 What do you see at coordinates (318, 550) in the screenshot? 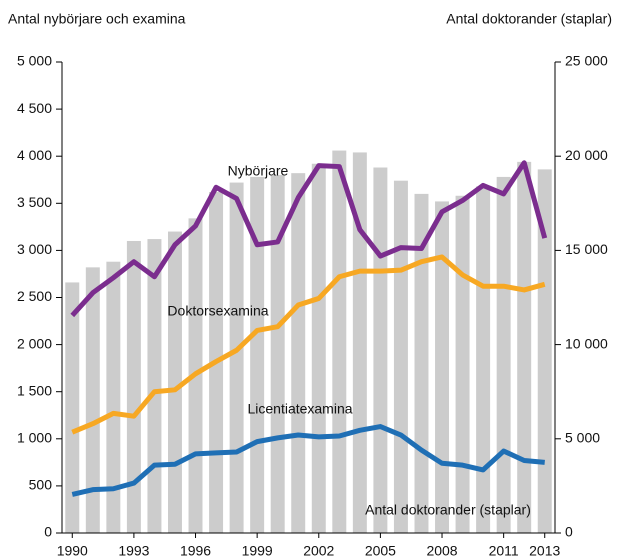
I see `x-tick-label: 2002` at bounding box center [318, 550].